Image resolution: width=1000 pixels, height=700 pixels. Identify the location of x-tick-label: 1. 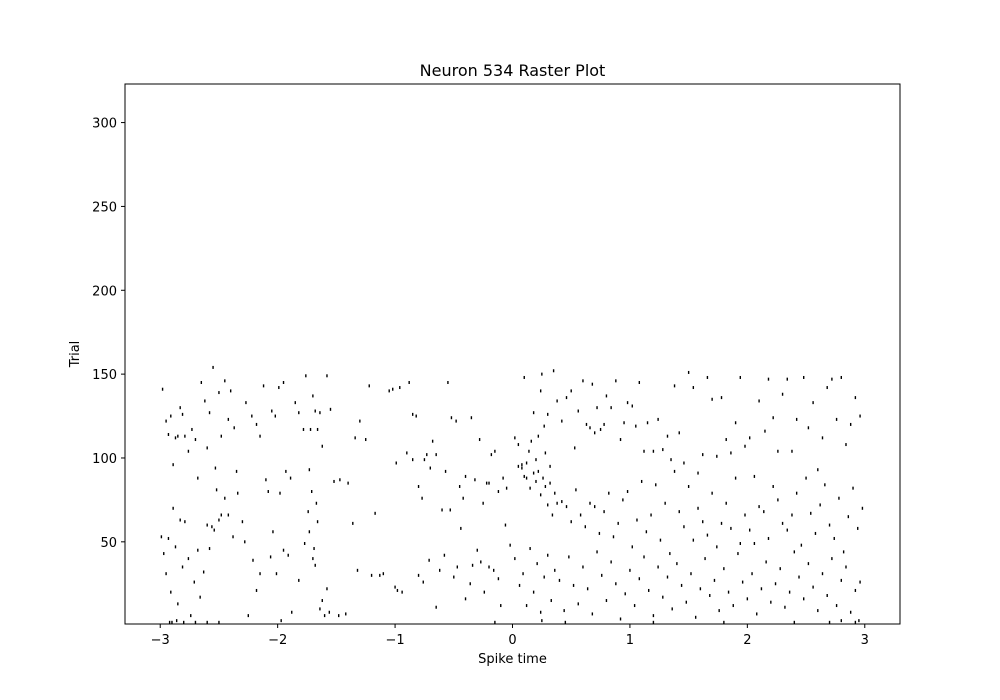
(630, 640).